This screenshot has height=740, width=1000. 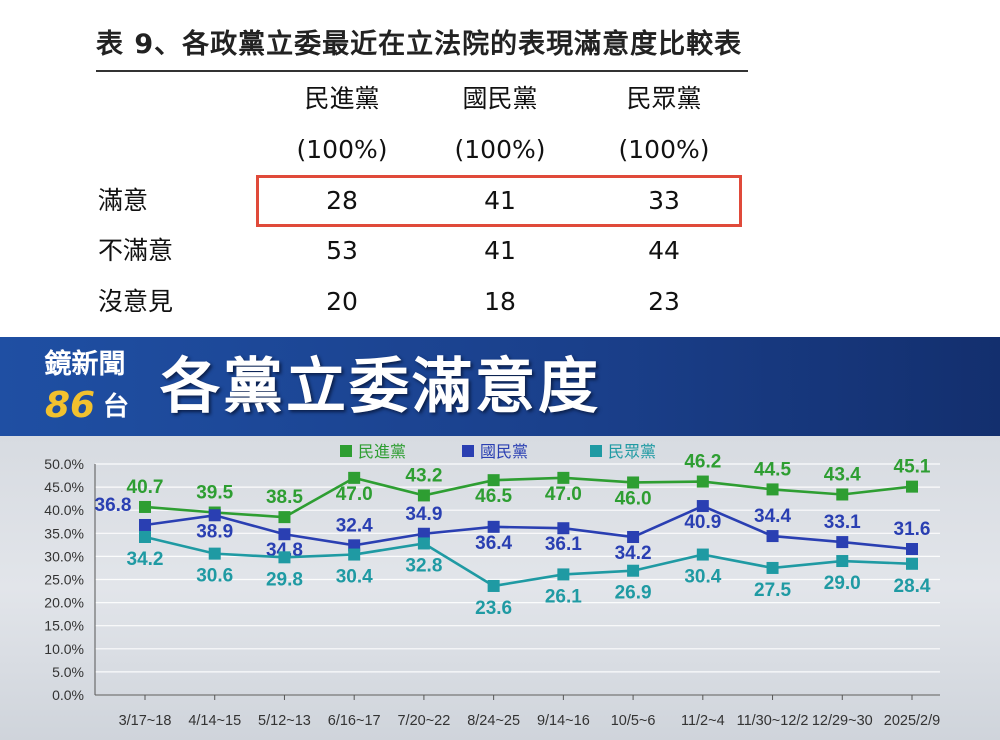 What do you see at coordinates (632, 451) in the screenshot?
I see `legend-label: 民眾黨` at bounding box center [632, 451].